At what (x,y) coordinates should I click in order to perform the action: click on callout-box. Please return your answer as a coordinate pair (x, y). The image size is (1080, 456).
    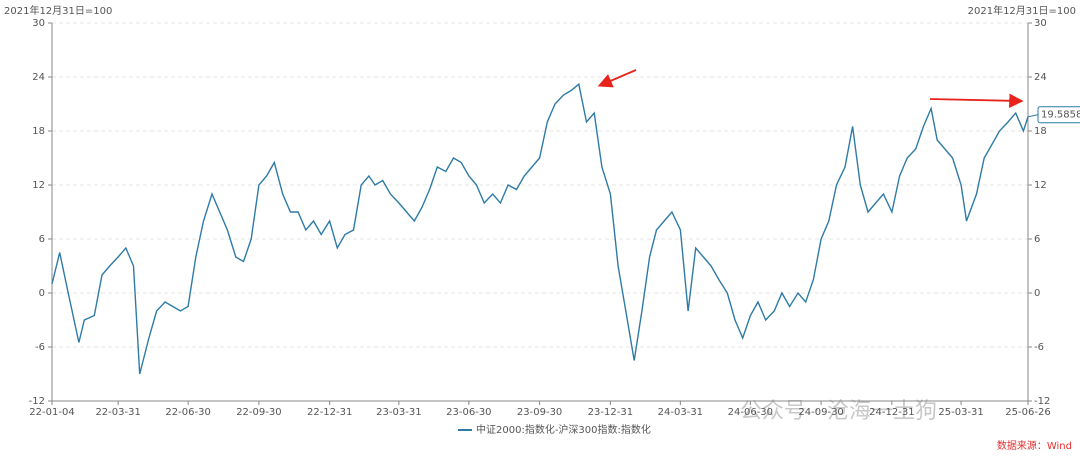
    Looking at the image, I should click on (1058, 115).